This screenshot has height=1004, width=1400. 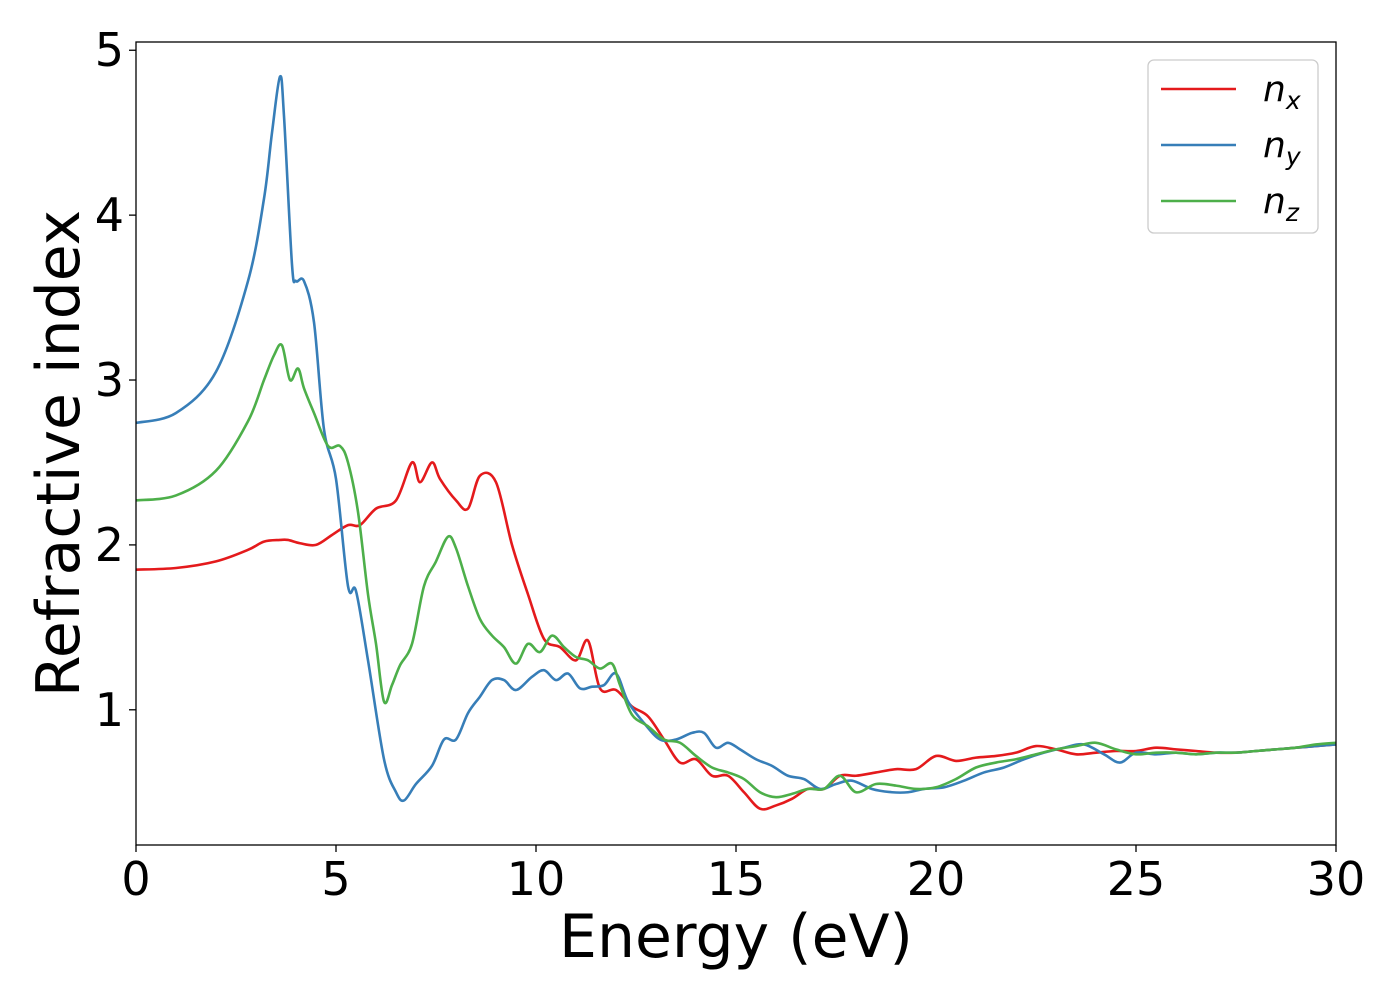 I want to click on legend-label-nz: nz, so click(x=1281, y=204).